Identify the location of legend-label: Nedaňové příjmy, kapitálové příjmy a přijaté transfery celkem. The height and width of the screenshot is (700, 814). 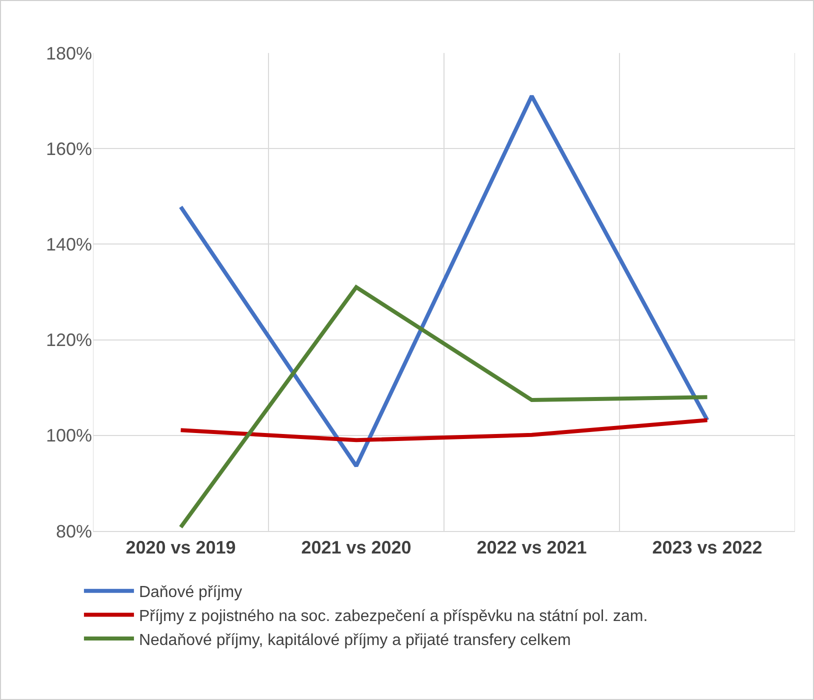
(354, 640).